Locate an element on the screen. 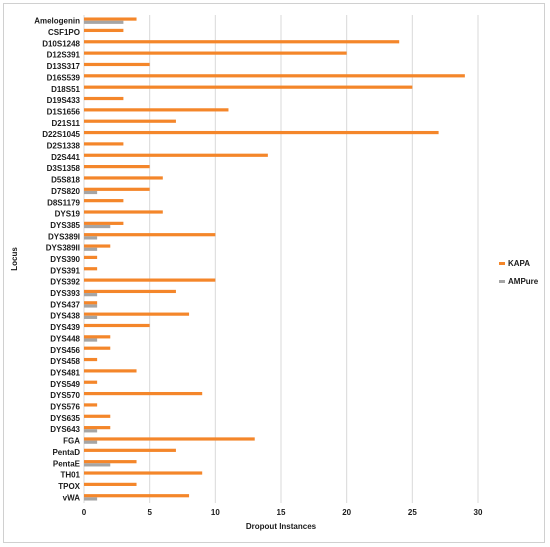  category-label: D19S433 is located at coordinates (64, 100).